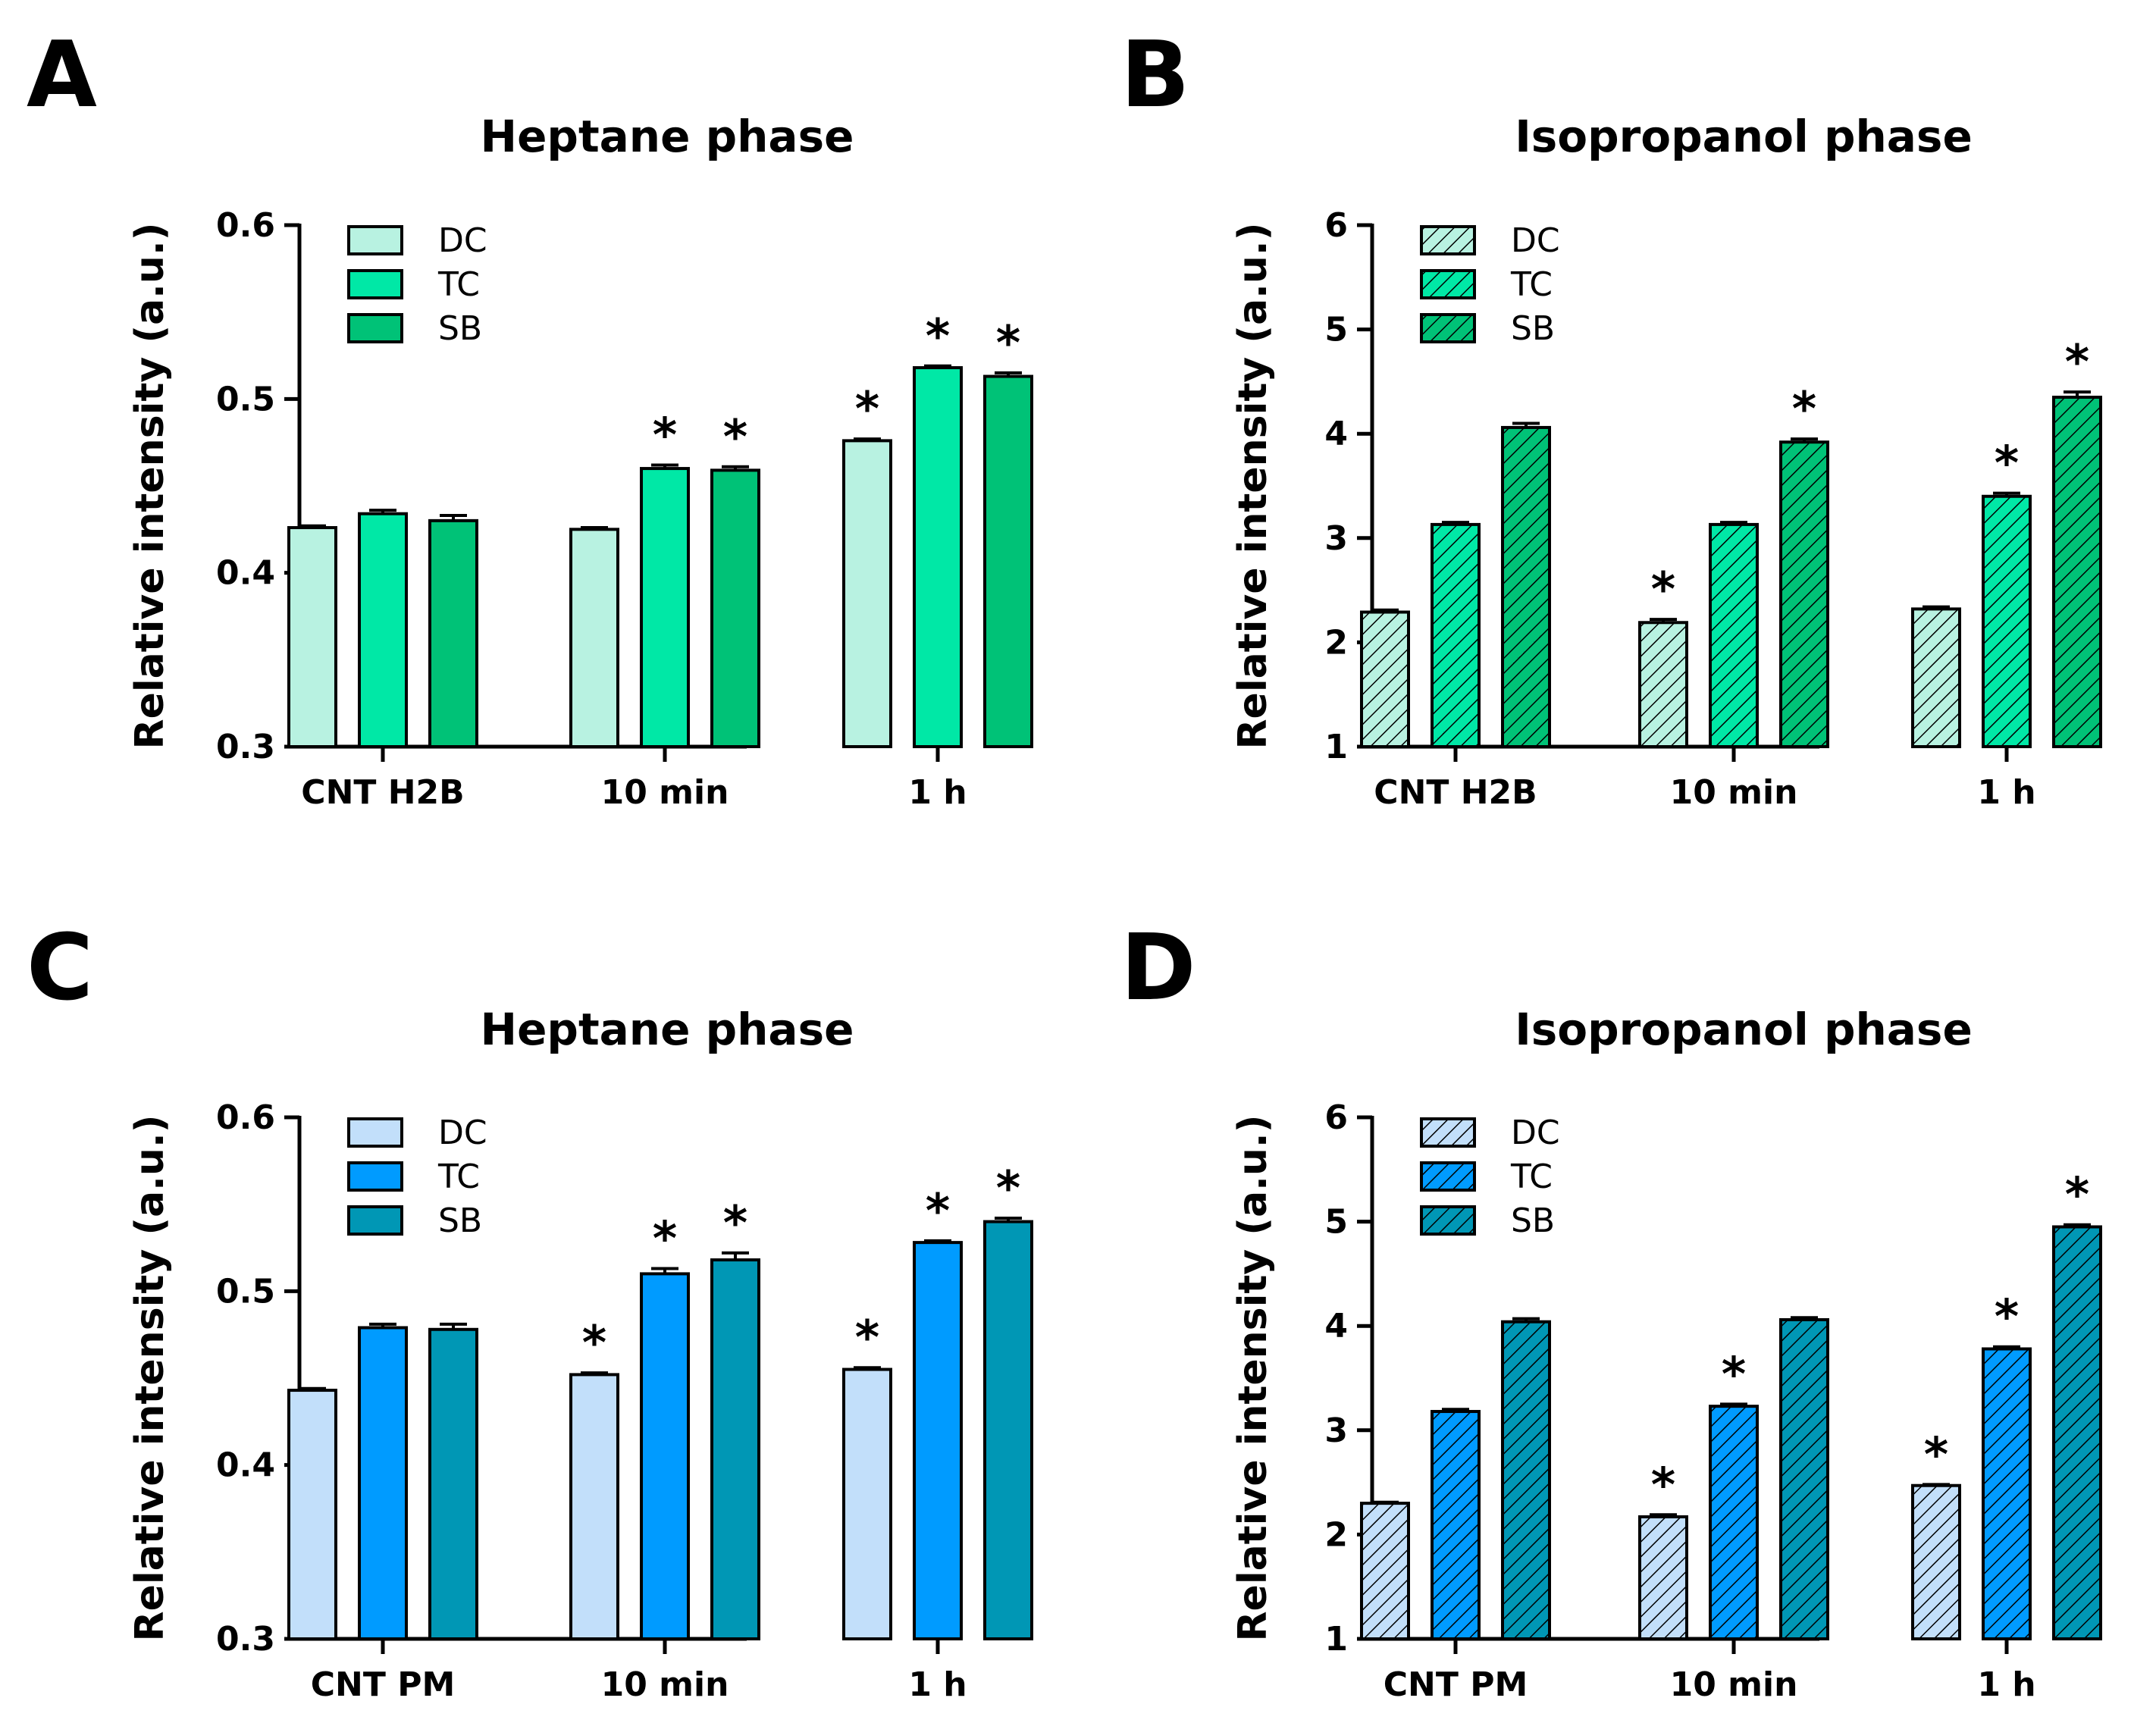  Describe the element at coordinates (383, 1684) in the screenshot. I see `x-category-label: CNT PM` at that location.